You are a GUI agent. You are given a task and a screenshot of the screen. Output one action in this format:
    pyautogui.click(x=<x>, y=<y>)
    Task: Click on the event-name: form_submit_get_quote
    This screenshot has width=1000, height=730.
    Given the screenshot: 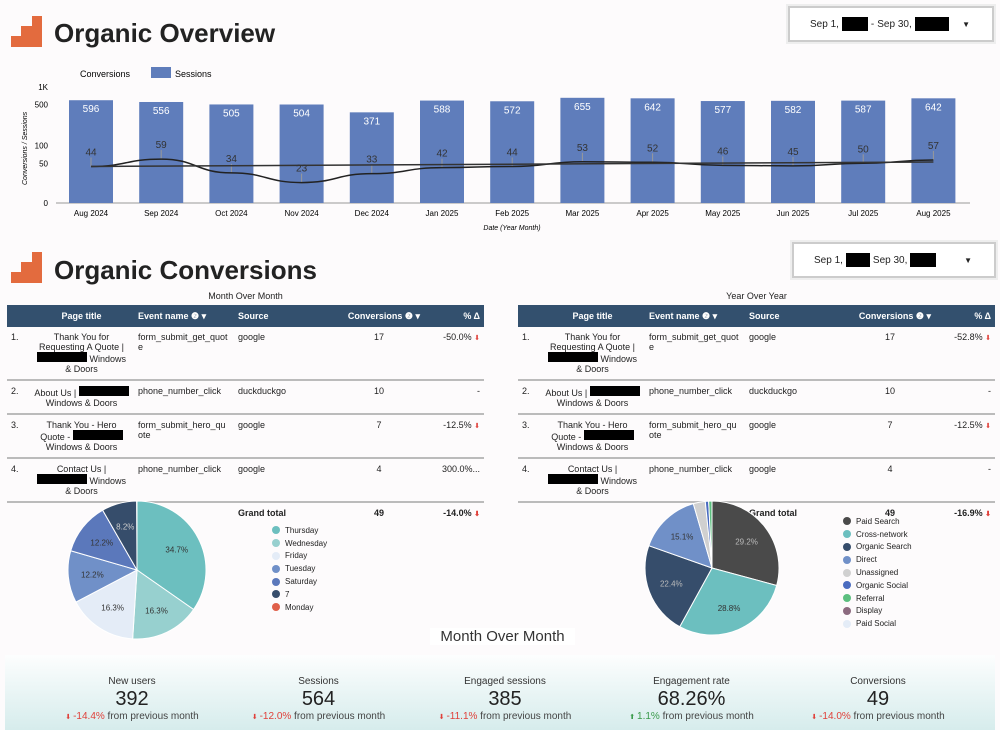 What is the action you would take?
    pyautogui.click(x=695, y=354)
    